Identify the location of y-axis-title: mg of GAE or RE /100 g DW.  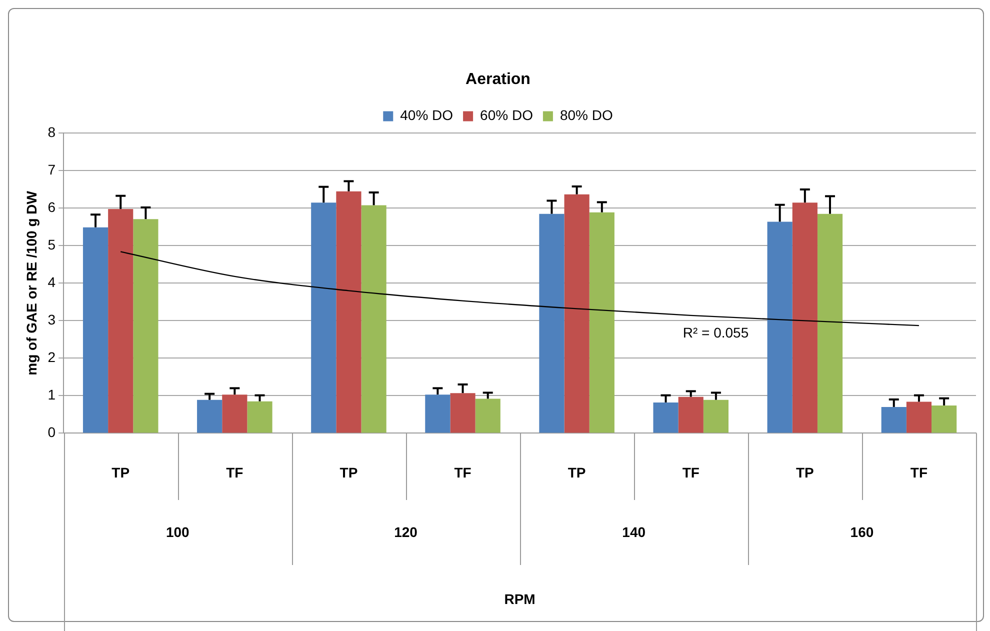
(31, 283).